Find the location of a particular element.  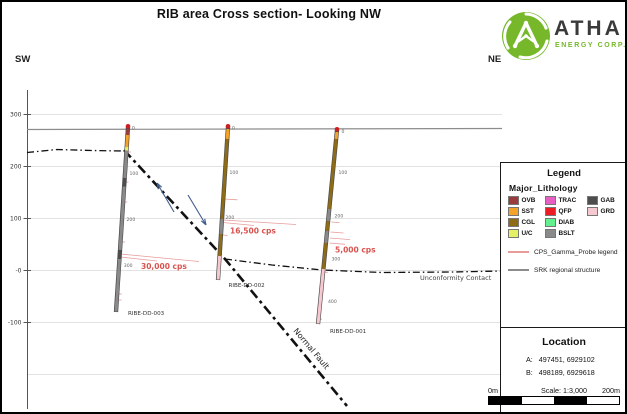

unconformity-label: Unconformity Contact is located at coordinates (456, 278).